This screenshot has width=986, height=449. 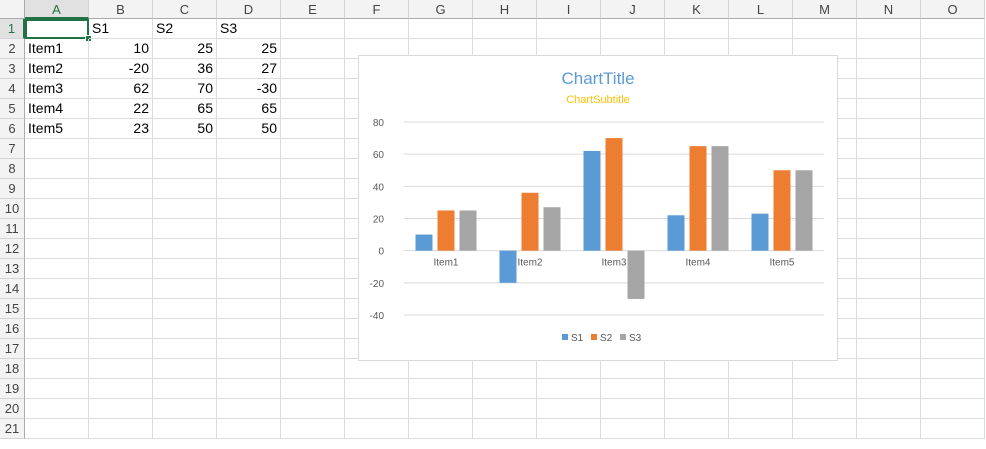 What do you see at coordinates (249, 369) in the screenshot?
I see `cell-d18` at bounding box center [249, 369].